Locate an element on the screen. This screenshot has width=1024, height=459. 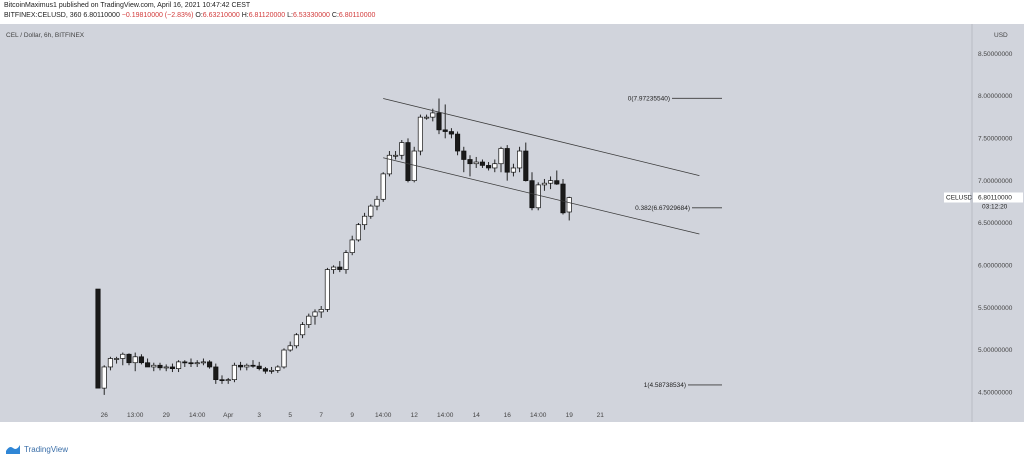
close-value: 6.80110000 is located at coordinates (357, 15).